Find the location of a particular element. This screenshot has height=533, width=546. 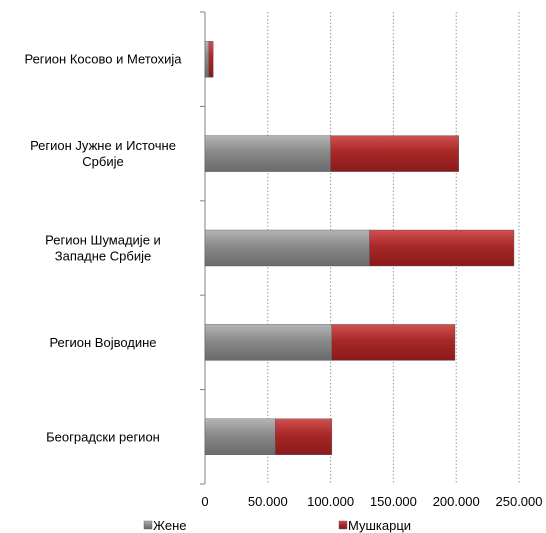

bar-Мушкарци-4 is located at coordinates (304, 436).